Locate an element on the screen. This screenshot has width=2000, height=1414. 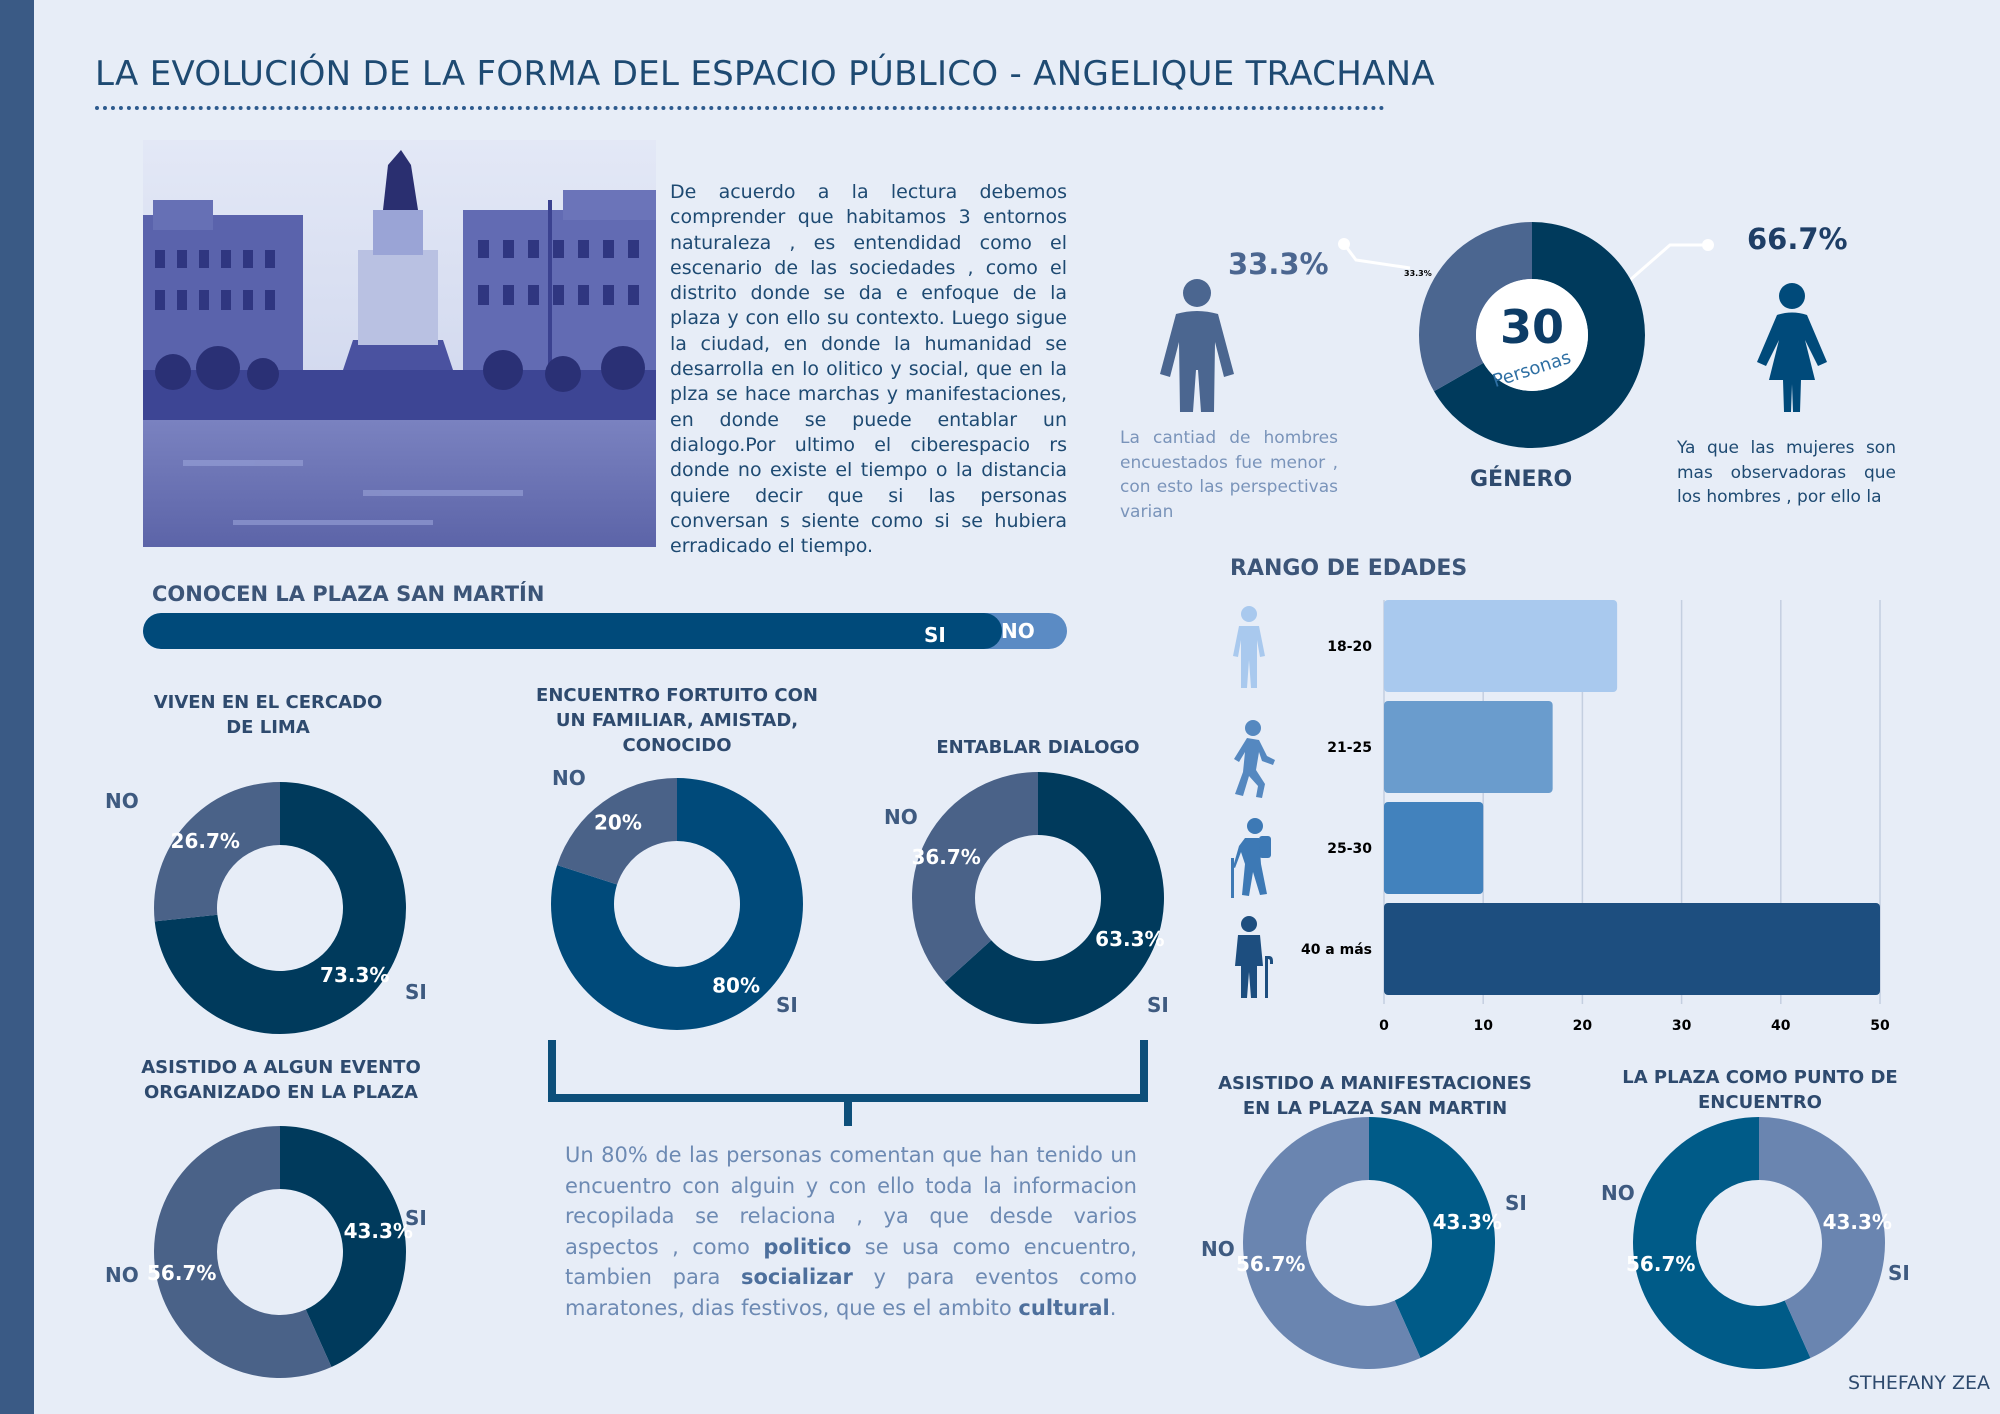
plaza-awareness-no-label: NO is located at coordinates (1018, 631).